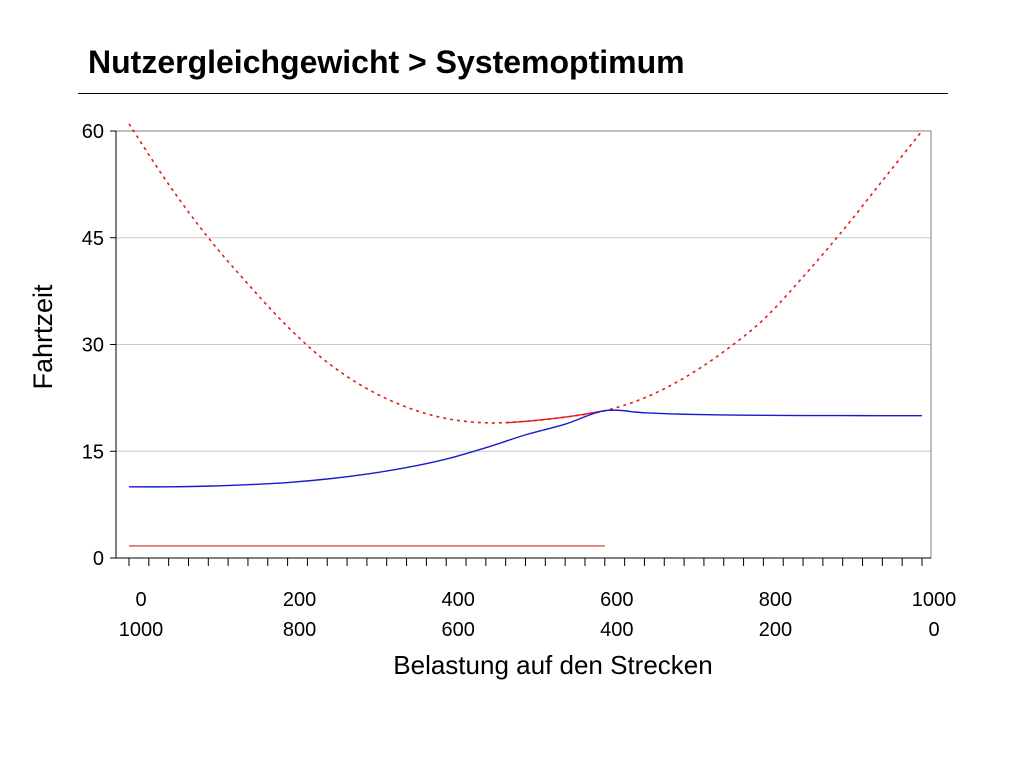 The height and width of the screenshot is (768, 1024). Describe the element at coordinates (93, 239) in the screenshot. I see `y-tick-label: 45` at that location.